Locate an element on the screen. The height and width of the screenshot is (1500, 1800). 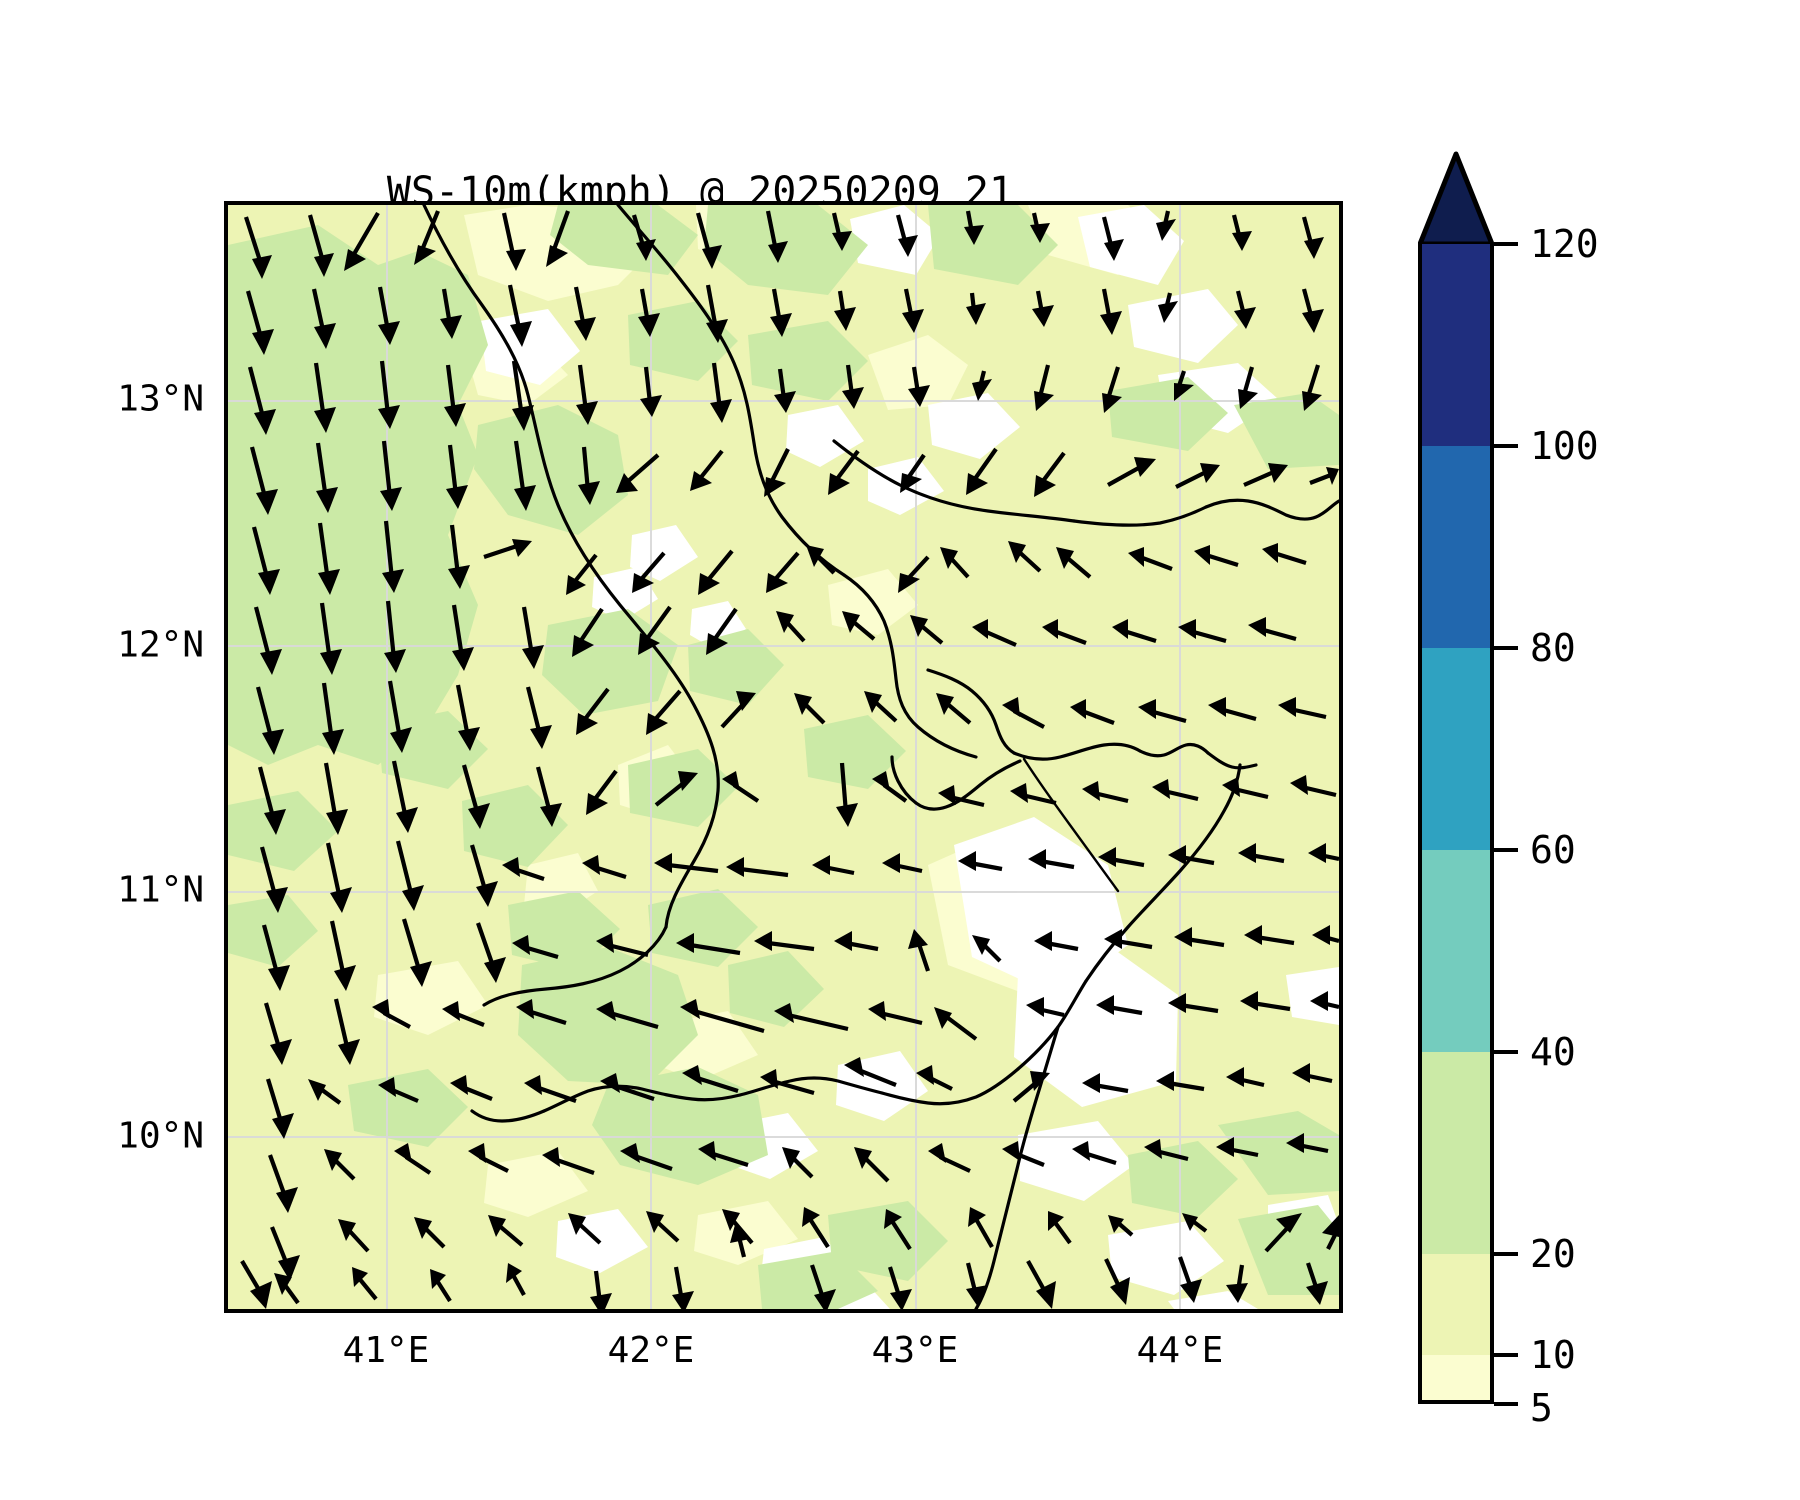
border-line-south-central2 is located at coordinates (811, 1086).